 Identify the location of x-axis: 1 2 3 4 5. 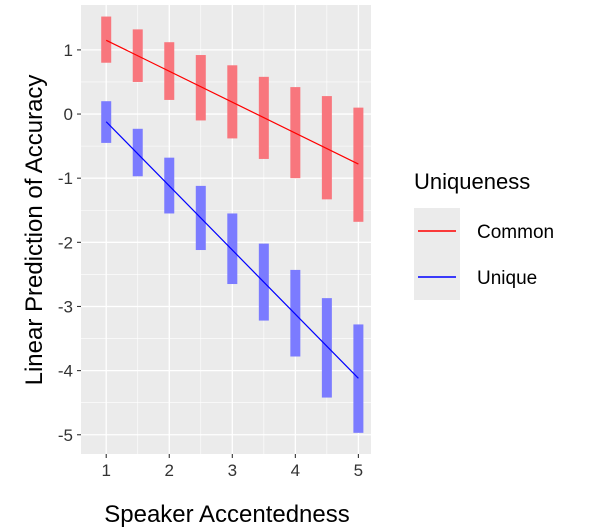
(232, 467).